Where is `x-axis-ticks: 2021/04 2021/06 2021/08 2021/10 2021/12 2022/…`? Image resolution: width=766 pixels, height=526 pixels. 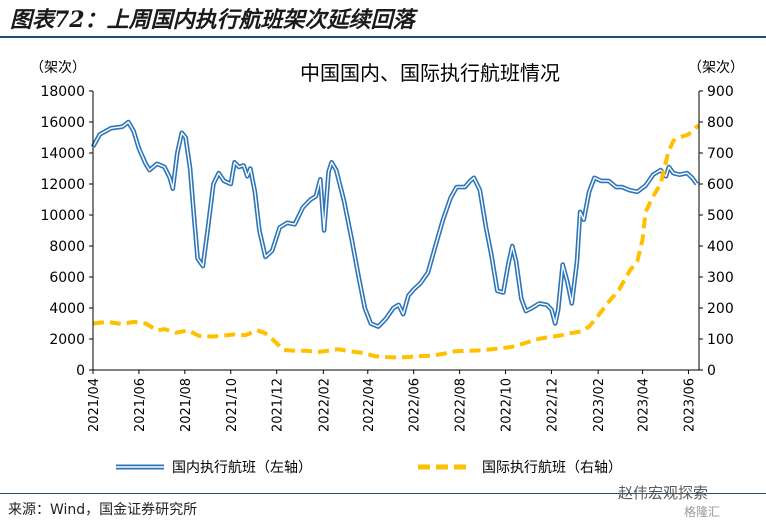 x-axis-ticks: 2021/04 2021/06 2021/08 2021/10 2021/12 2022/… is located at coordinates (392, 401).